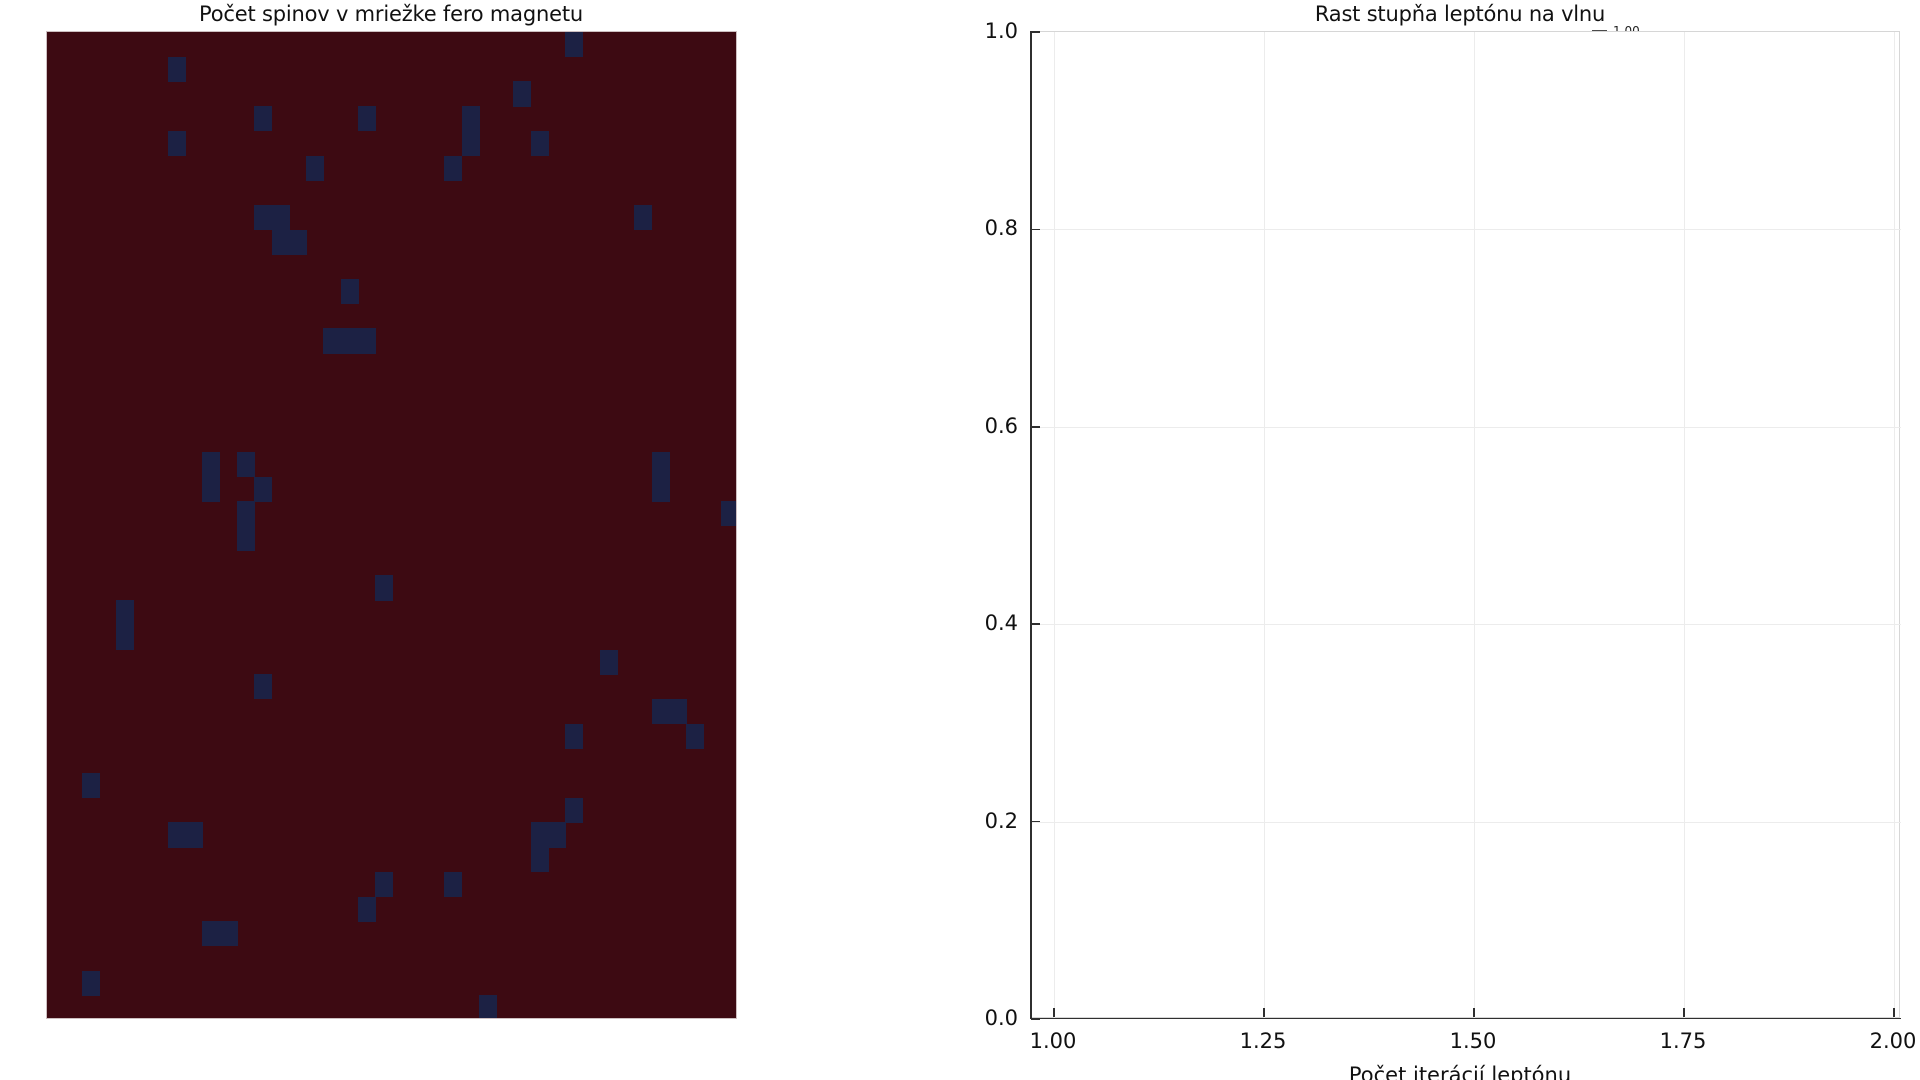 Image resolution: width=1920 pixels, height=1080 pixels. What do you see at coordinates (1683, 1041) in the screenshot?
I see `x-tick-label: 1.75` at bounding box center [1683, 1041].